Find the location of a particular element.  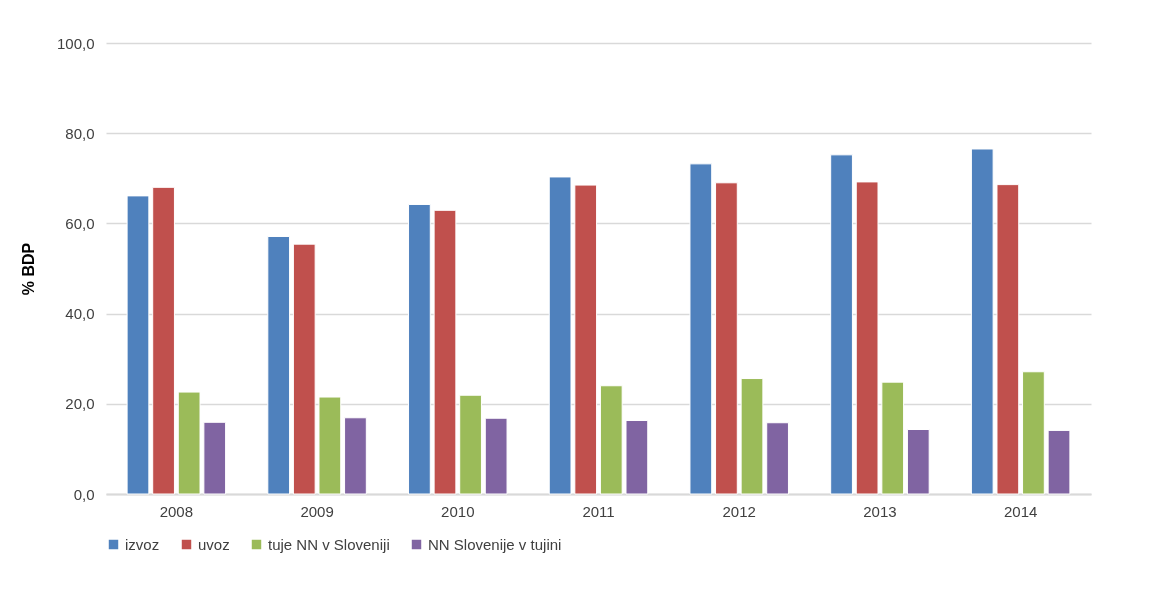

x-tick-label: 2012 is located at coordinates (739, 511).